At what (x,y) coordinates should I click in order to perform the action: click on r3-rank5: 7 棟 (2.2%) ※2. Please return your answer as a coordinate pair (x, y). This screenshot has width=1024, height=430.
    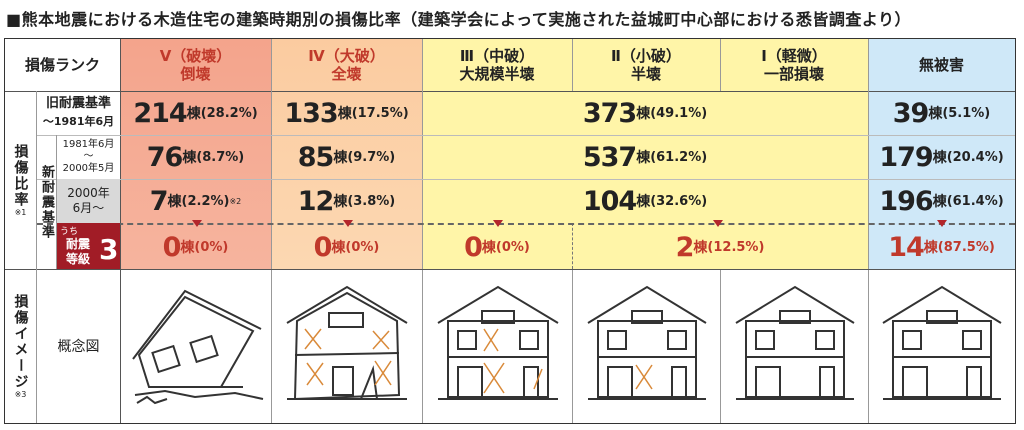
    Looking at the image, I should click on (195, 201).